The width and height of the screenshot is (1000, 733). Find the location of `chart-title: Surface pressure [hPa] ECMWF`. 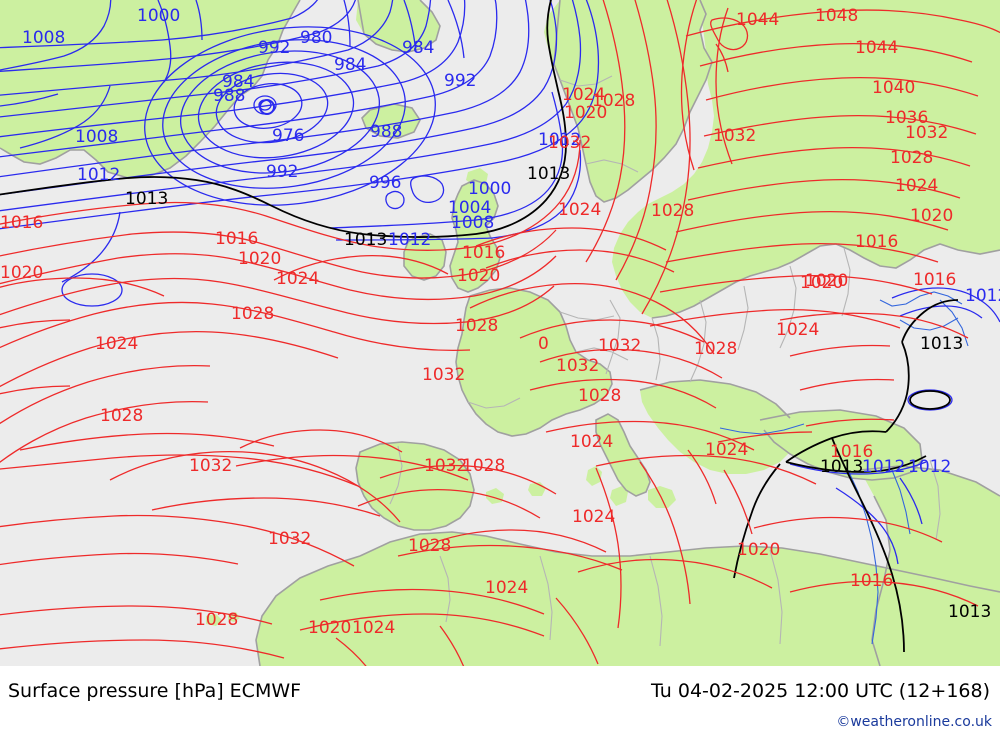

chart-title: Surface pressure [hPa] ECMWF is located at coordinates (155, 691).